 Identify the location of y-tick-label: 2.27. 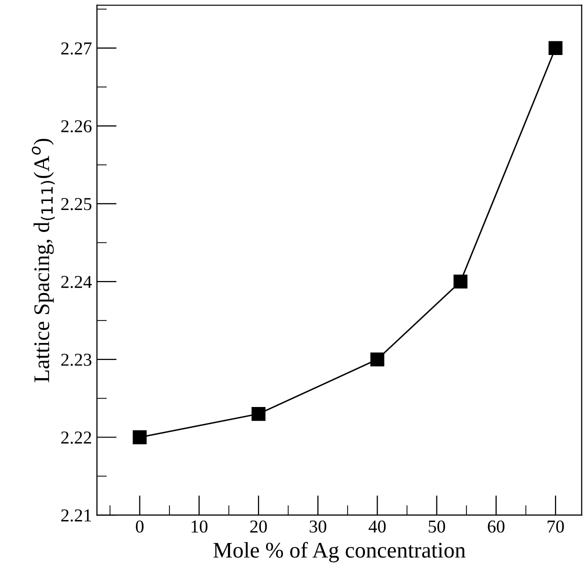
(76, 48).